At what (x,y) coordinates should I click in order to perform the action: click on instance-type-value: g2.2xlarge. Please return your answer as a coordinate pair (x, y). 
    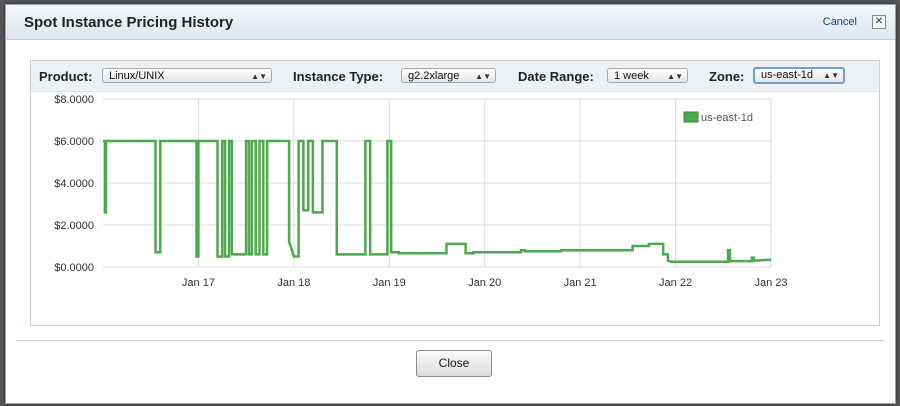
    Looking at the image, I should click on (434, 76).